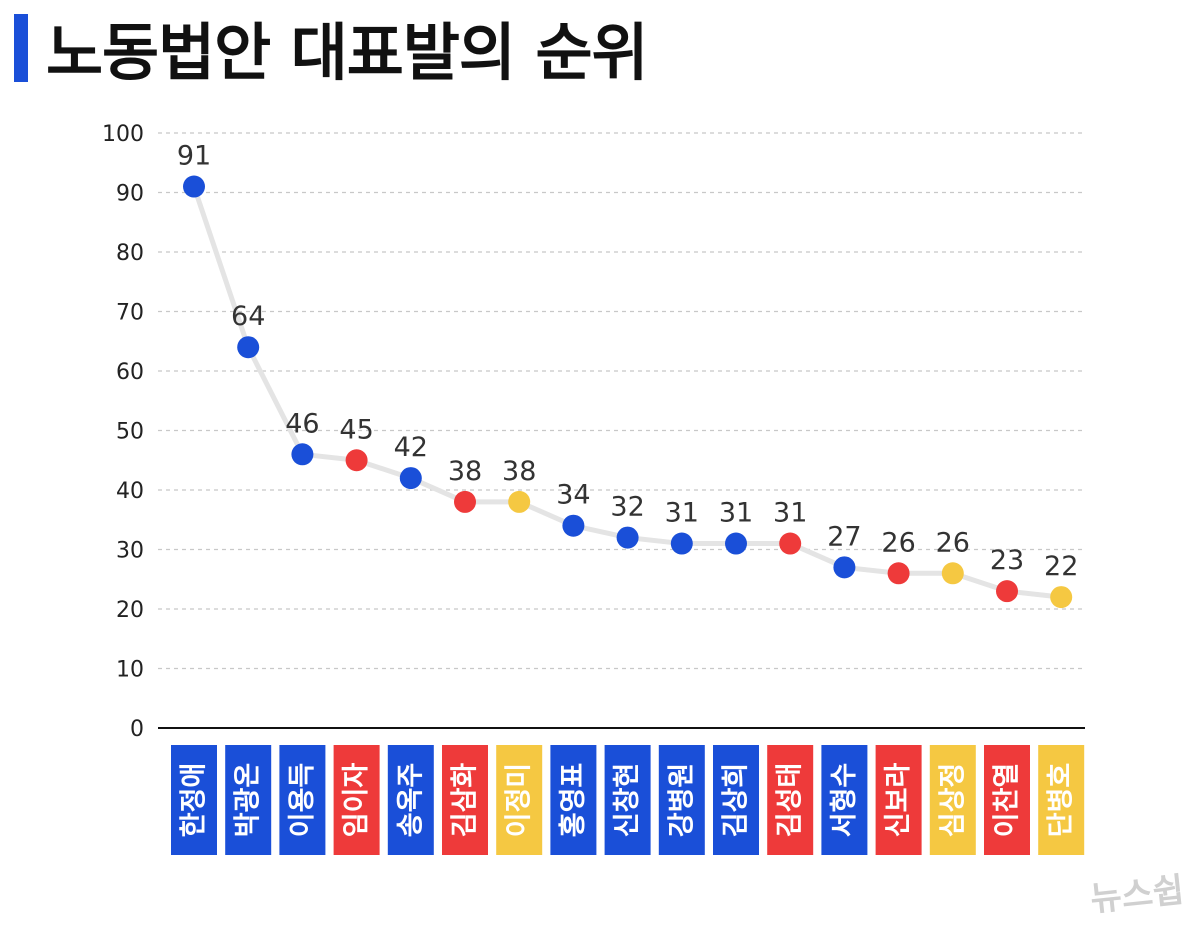  I want to click on category-label: 박광온, so click(248, 800).